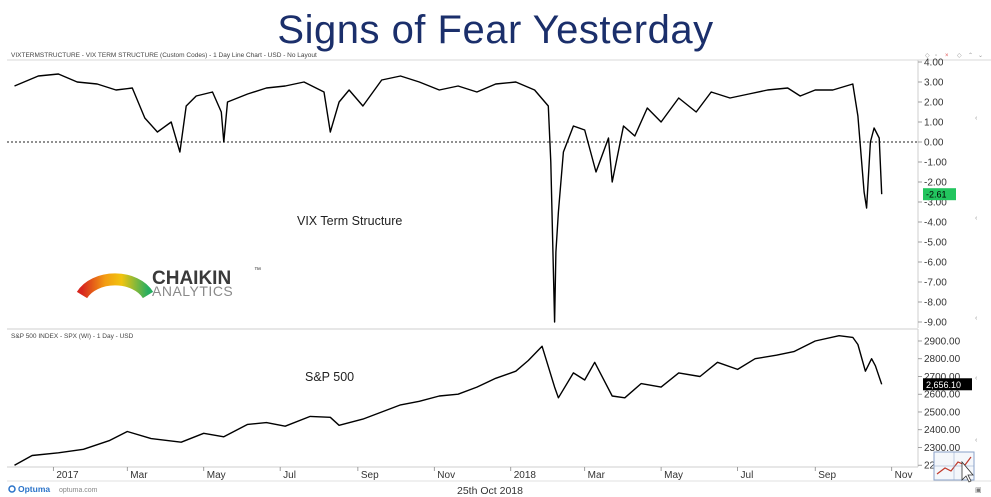 This screenshot has width=991, height=497. Describe the element at coordinates (495, 30) in the screenshot. I see `slide-title: Signs of Fear Yesterday` at that location.